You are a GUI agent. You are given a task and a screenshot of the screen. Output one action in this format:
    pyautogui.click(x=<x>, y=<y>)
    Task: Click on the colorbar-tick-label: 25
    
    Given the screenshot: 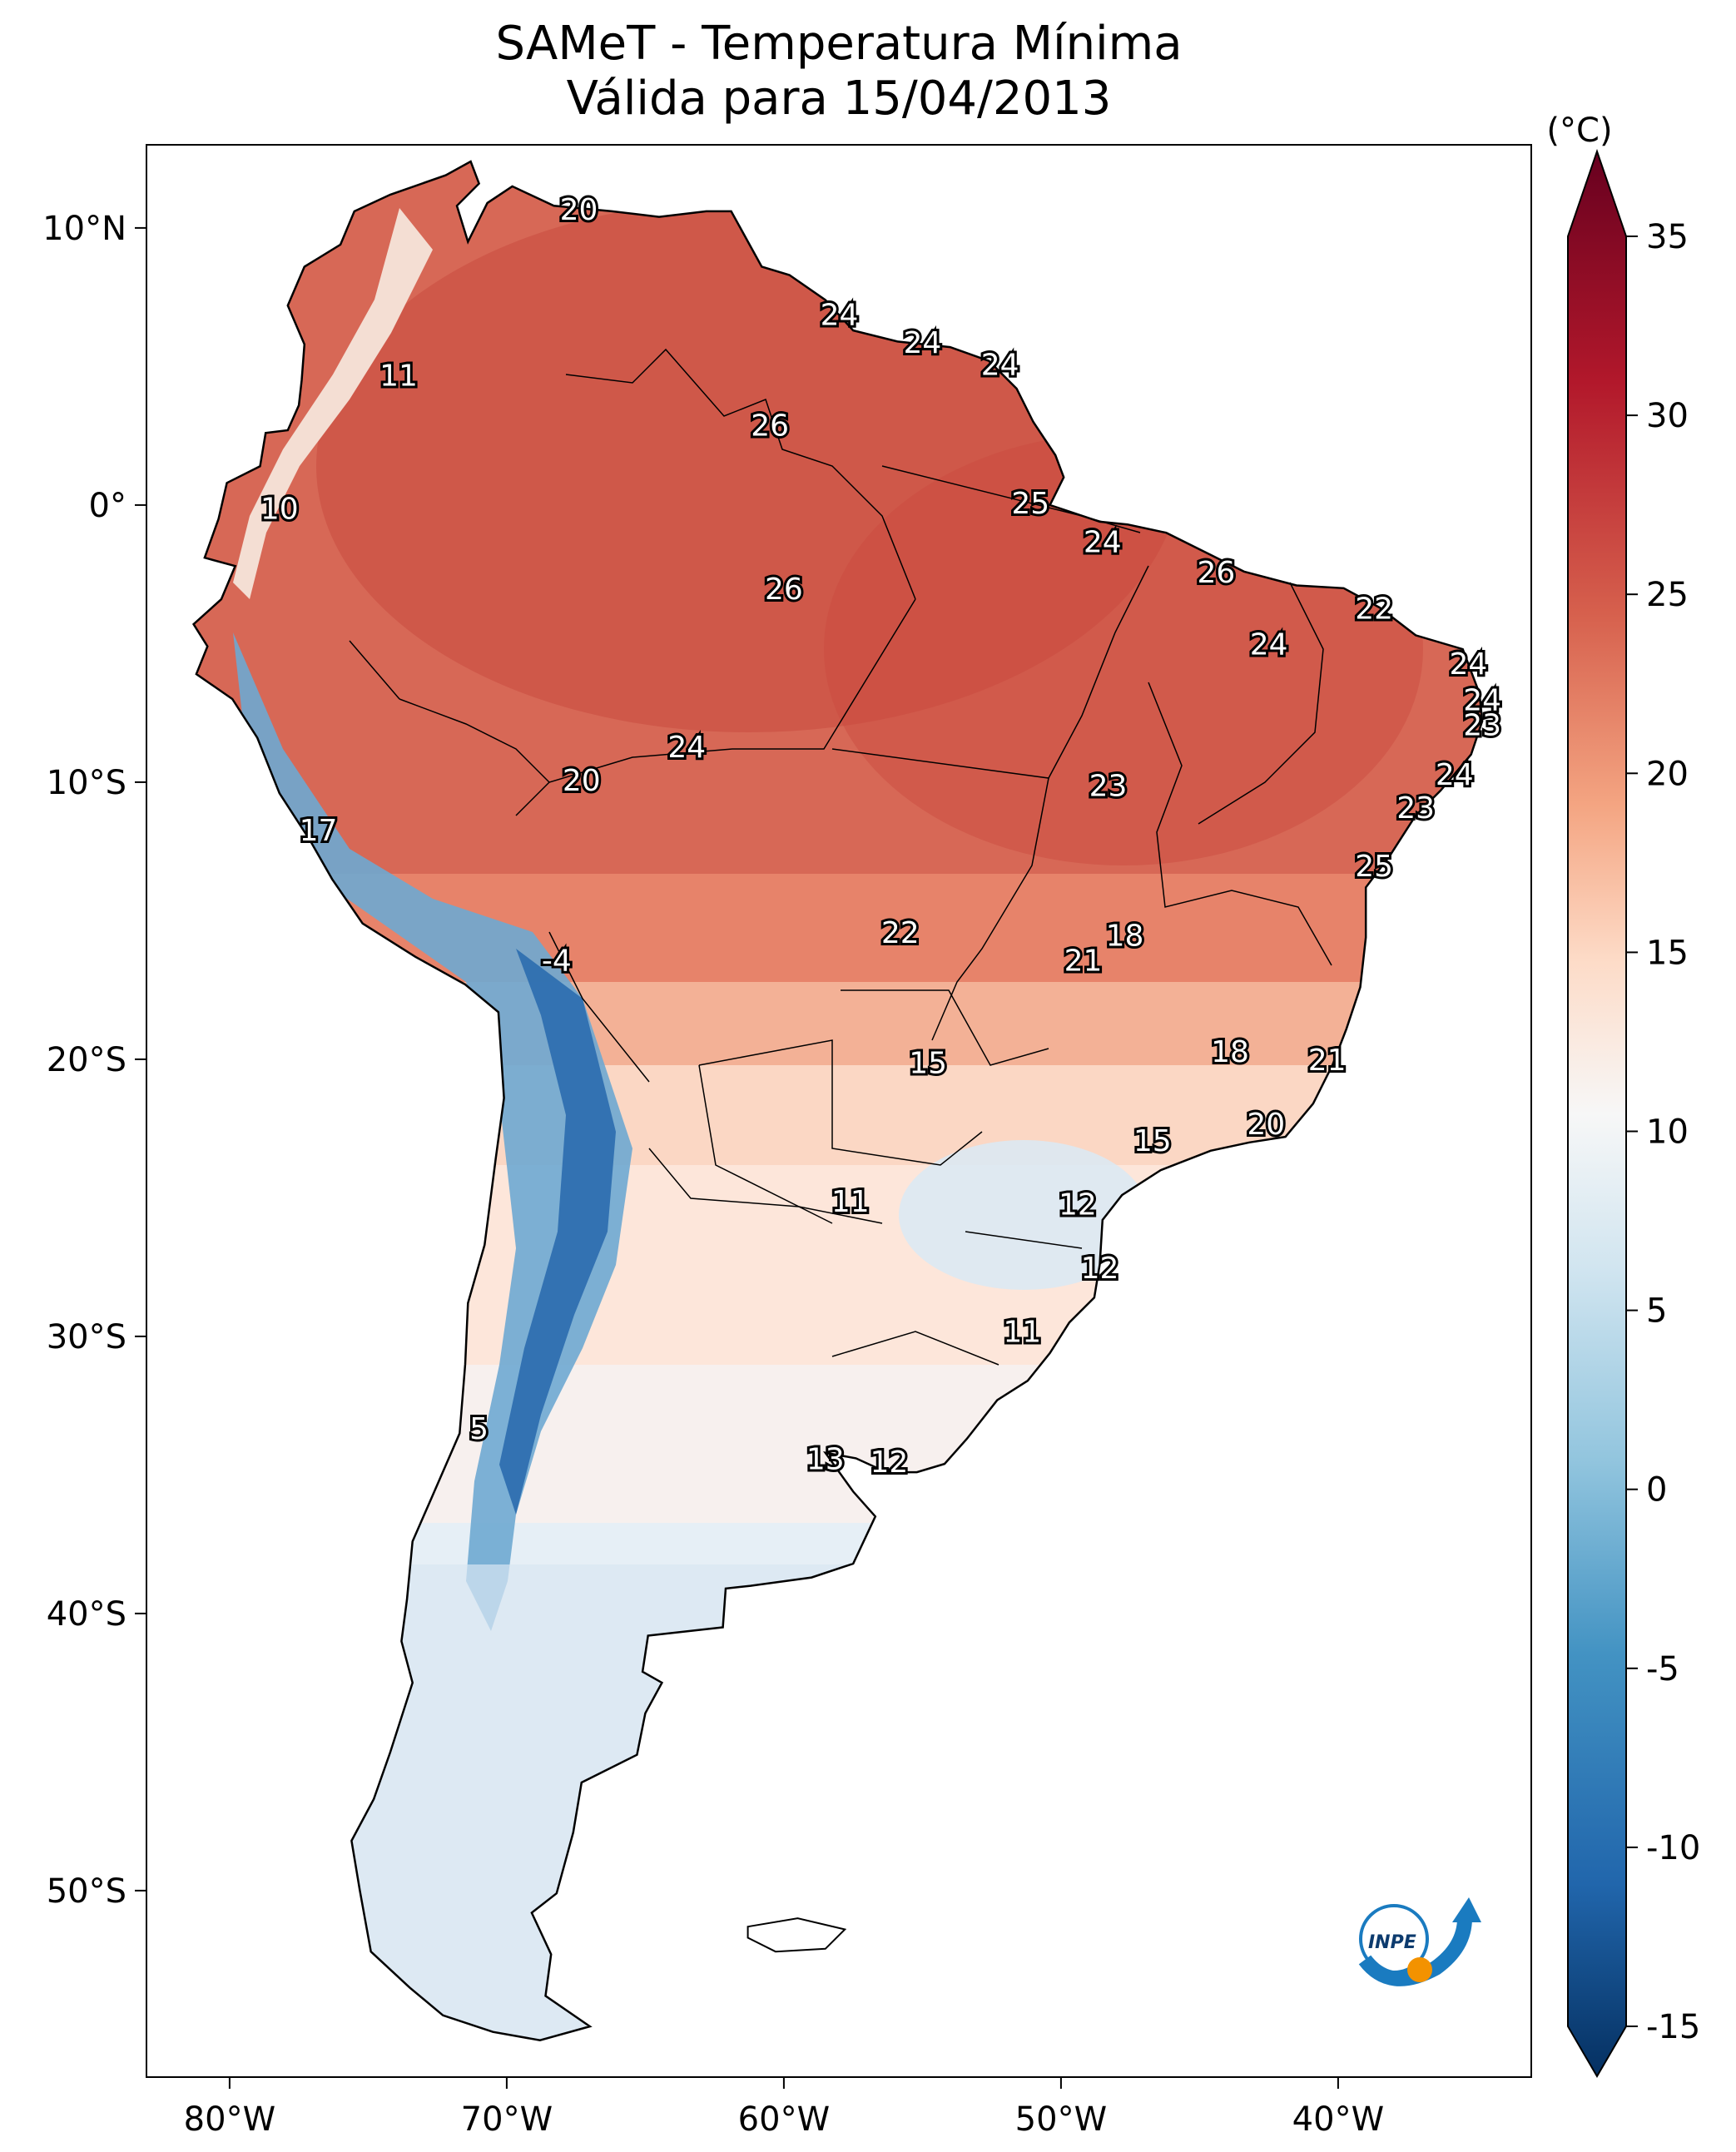 What is the action you would take?
    pyautogui.click(x=1668, y=595)
    